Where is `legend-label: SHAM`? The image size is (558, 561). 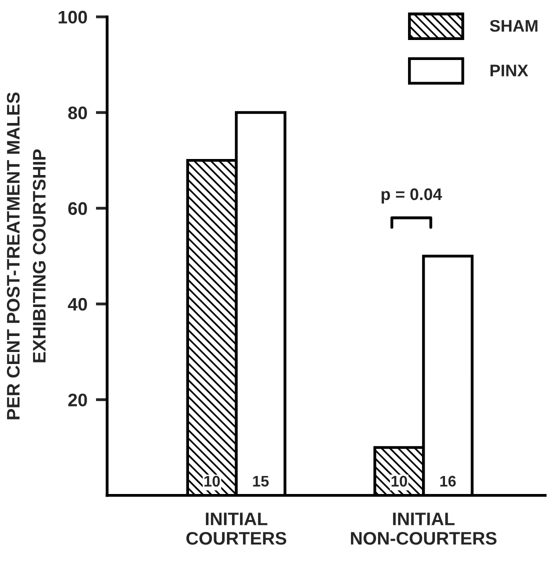
legend-label: SHAM is located at coordinates (514, 26).